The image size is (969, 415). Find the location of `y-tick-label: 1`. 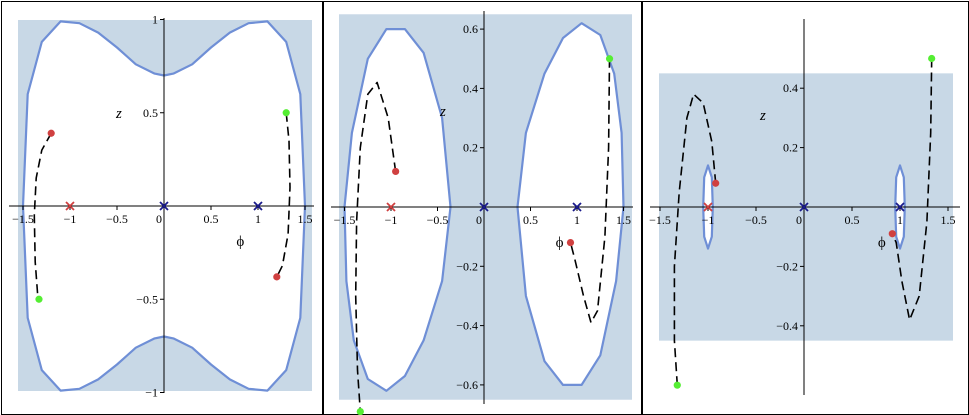

y-tick-label: 1 is located at coordinates (155, 20).